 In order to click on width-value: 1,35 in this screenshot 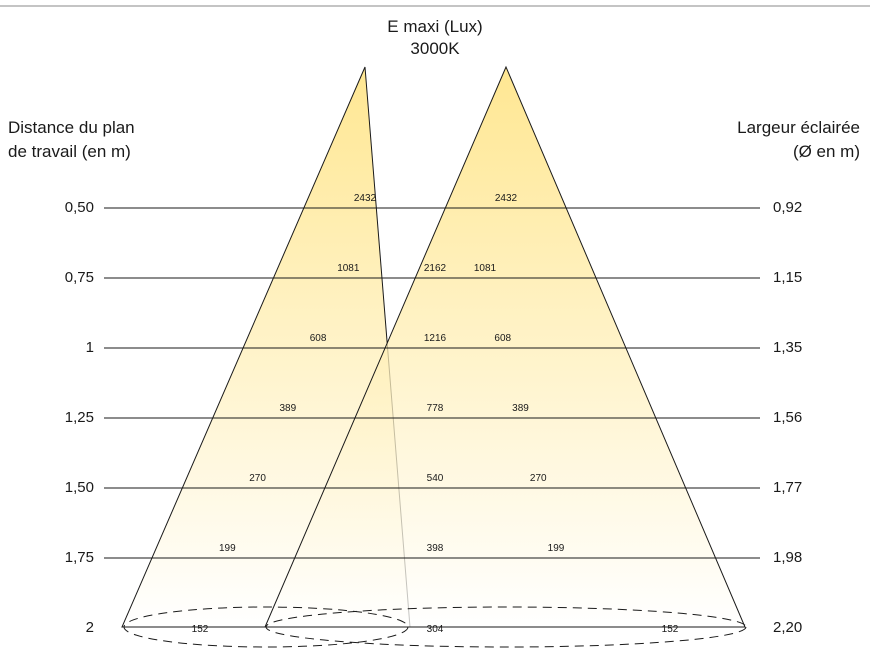, I will do `click(788, 347)`.